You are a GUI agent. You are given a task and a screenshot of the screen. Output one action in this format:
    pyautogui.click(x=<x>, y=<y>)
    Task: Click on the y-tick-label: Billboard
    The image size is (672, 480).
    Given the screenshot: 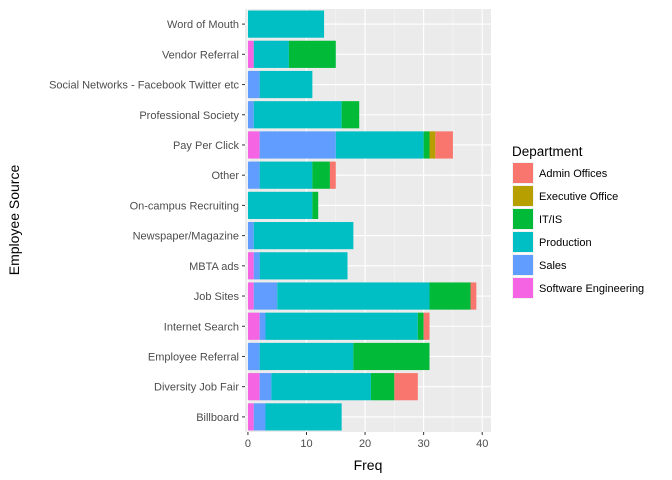 What is the action you would take?
    pyautogui.click(x=217, y=418)
    